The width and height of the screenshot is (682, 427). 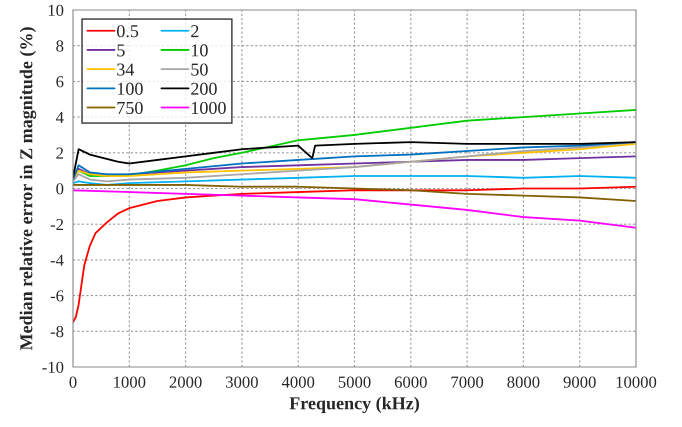 I want to click on x-tick-label: 7000, so click(x=468, y=382).